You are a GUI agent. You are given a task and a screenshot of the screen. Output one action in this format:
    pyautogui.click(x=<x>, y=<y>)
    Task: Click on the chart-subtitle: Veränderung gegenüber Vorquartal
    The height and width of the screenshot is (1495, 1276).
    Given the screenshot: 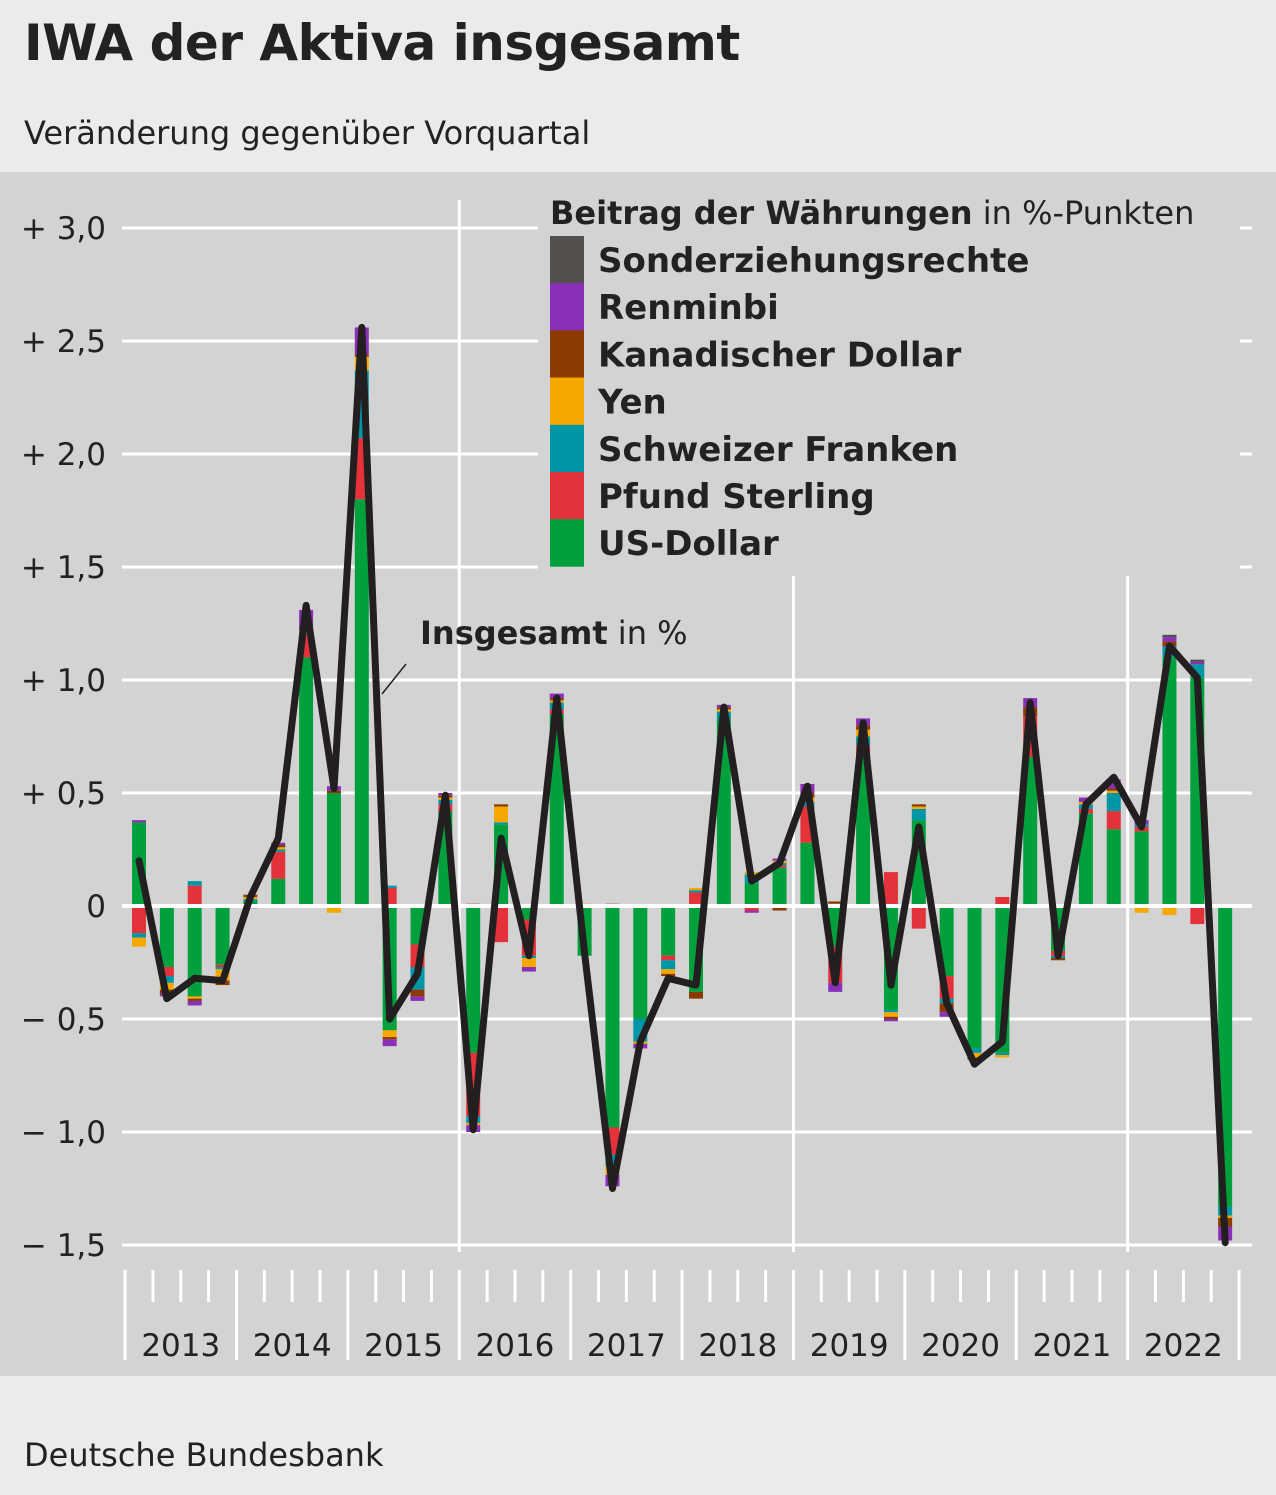 What is the action you would take?
    pyautogui.click(x=307, y=133)
    